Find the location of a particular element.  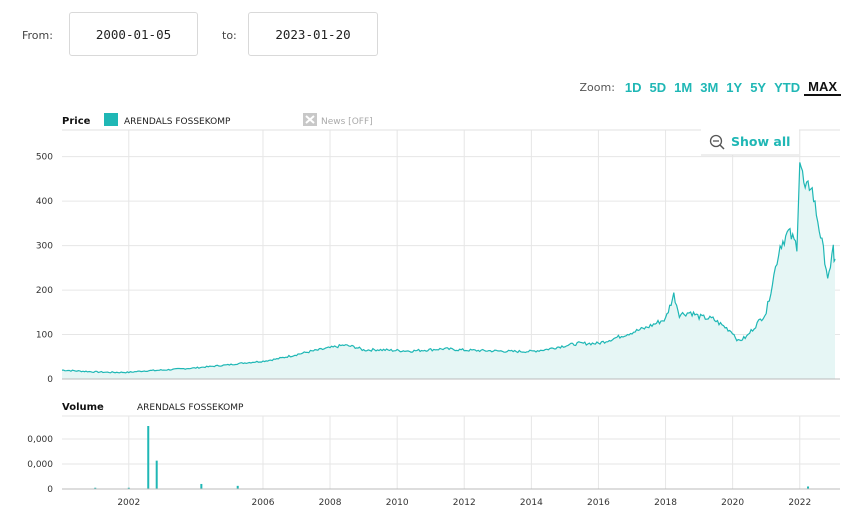

x-axis: 2002 2006 2008 2010 2012 2014 2016 2018 2020 2022 is located at coordinates (464, 503).